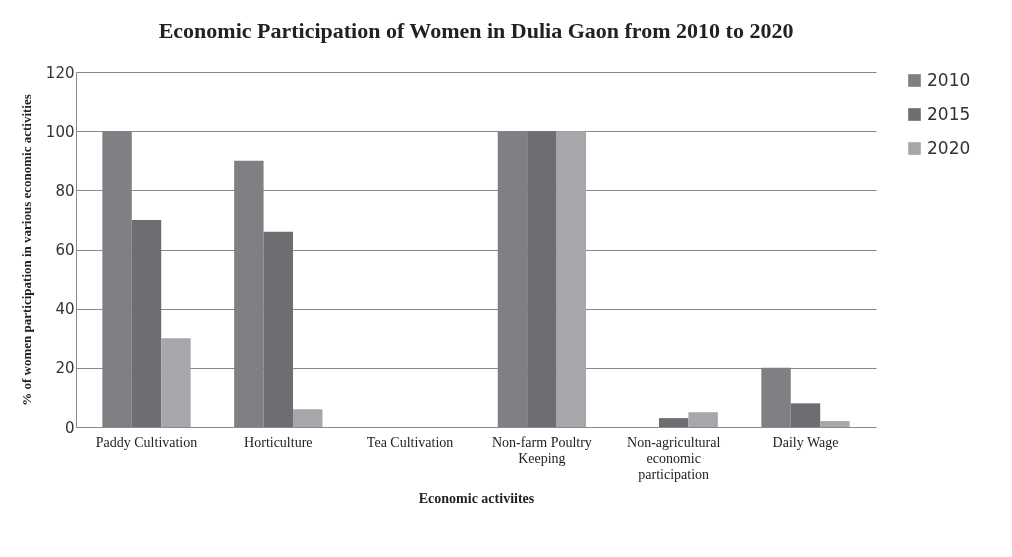  Describe the element at coordinates (146, 442) in the screenshot. I see `x-tick-label: Paddy Cultivation` at that location.